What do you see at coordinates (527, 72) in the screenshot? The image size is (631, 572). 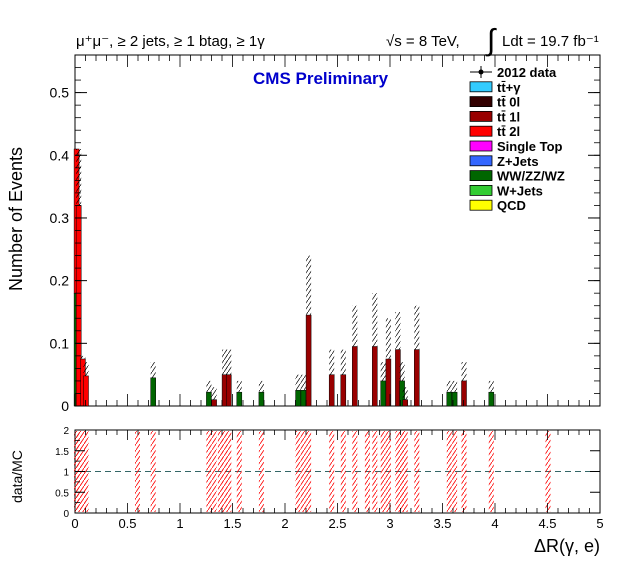 I see `legend-label: 2012 data` at bounding box center [527, 72].